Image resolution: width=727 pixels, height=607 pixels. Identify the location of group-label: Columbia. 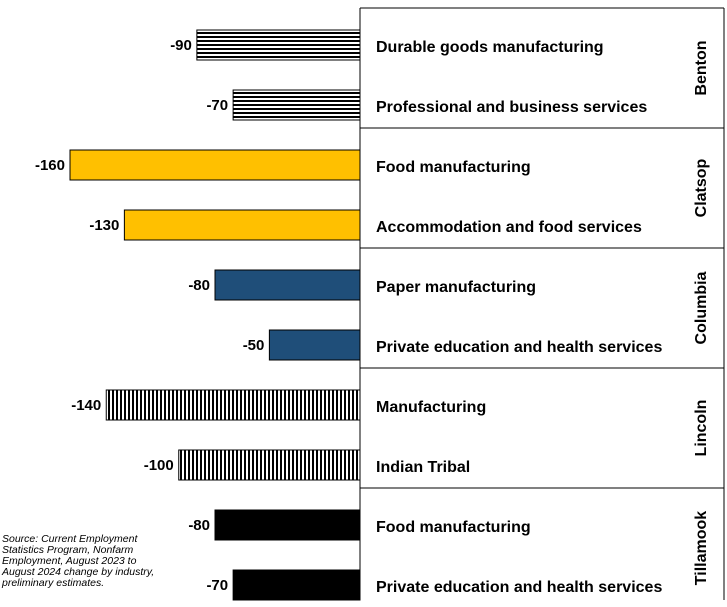
(701, 307).